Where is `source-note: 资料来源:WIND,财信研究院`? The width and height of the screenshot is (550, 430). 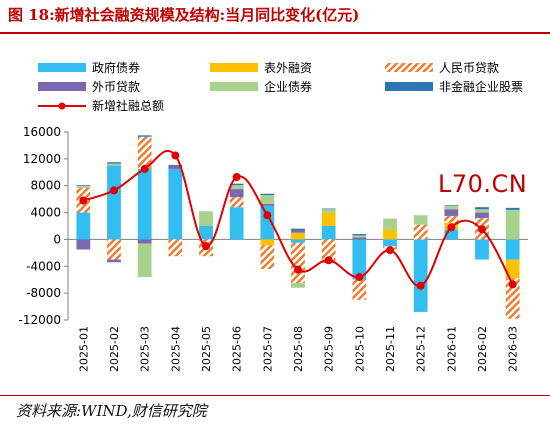
source-note: 资料来源:WIND,财信研究院 is located at coordinates (111, 411).